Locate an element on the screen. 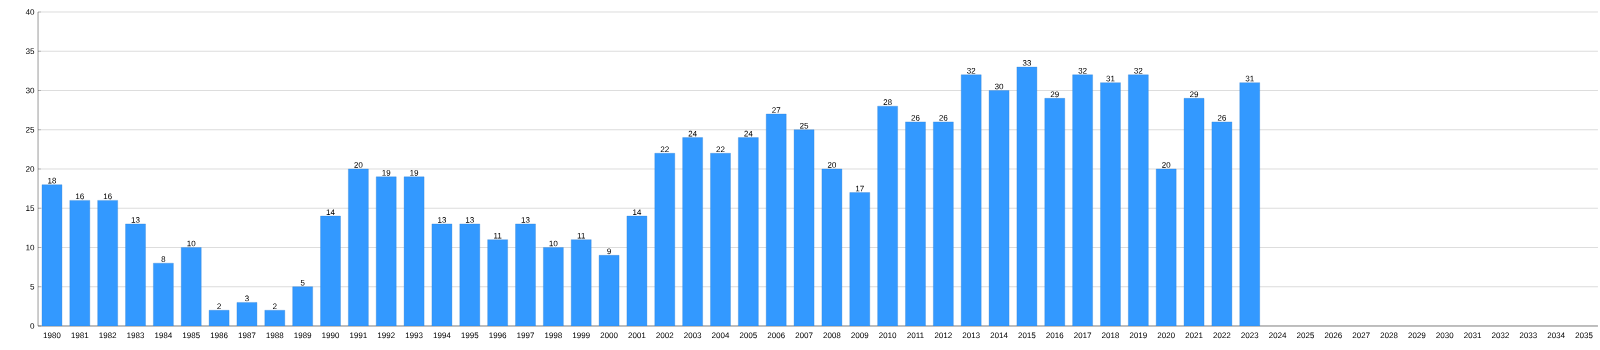  data-label: 28 is located at coordinates (887, 102).